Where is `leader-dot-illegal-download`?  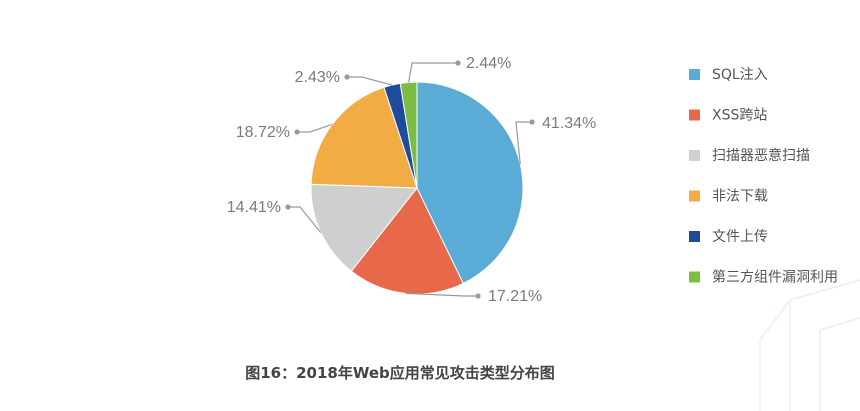
leader-dot-illegal-download is located at coordinates (297, 132).